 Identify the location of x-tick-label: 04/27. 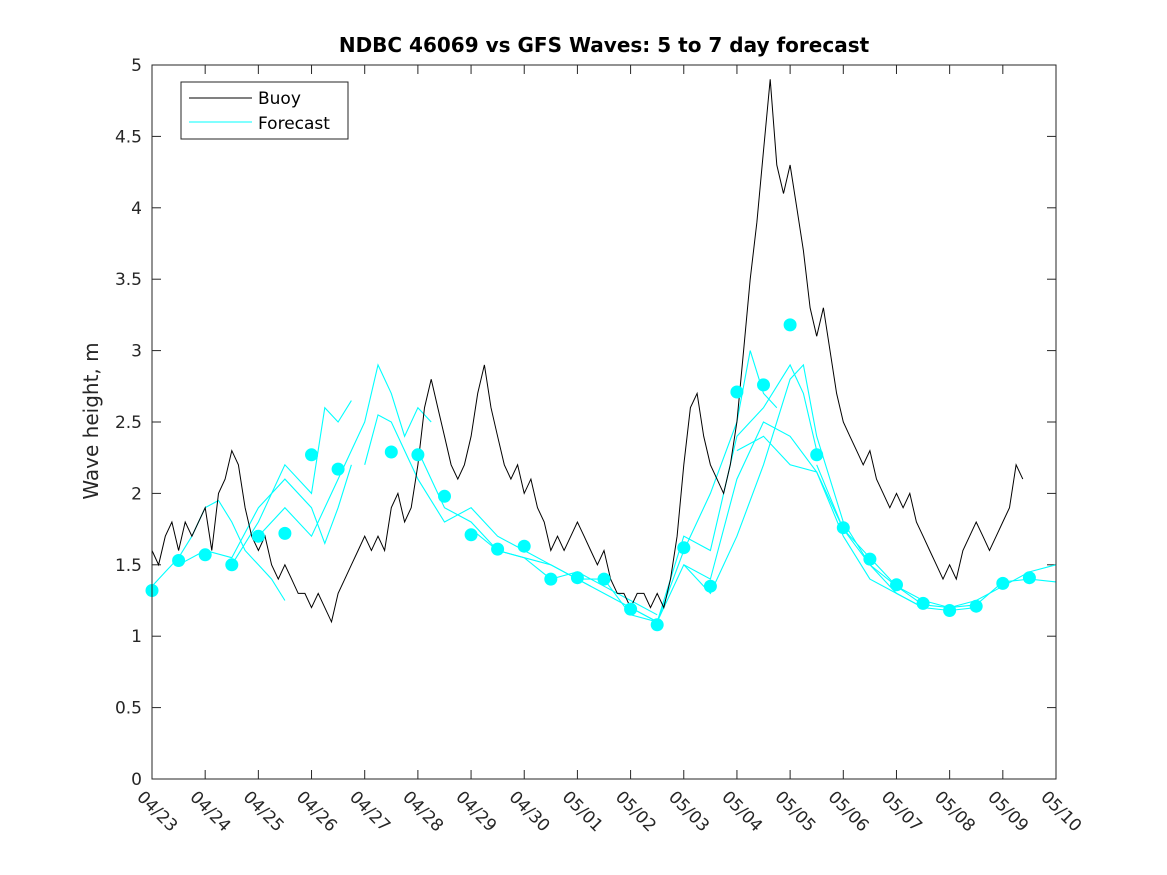
(369, 811).